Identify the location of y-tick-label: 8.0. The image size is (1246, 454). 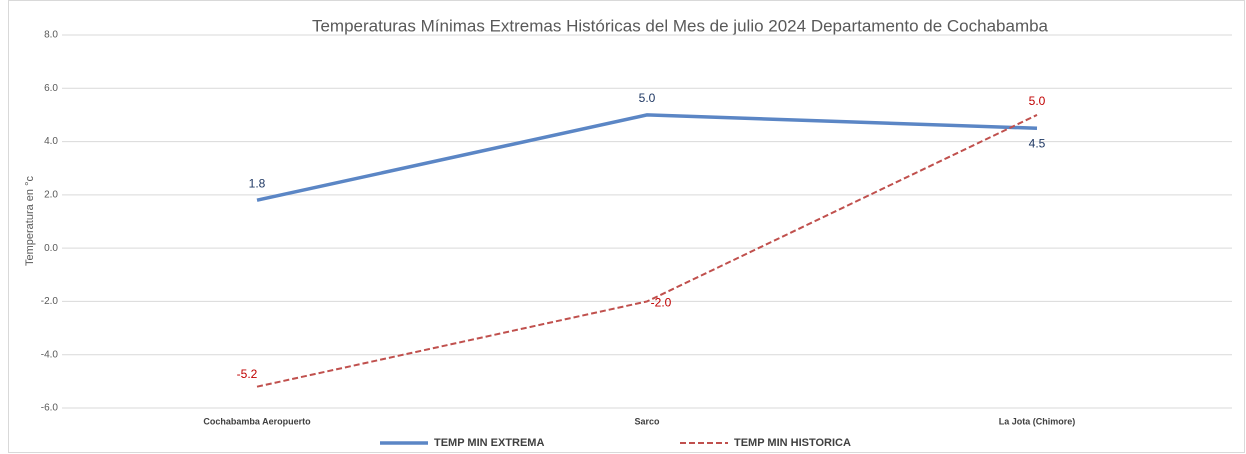
(51, 35).